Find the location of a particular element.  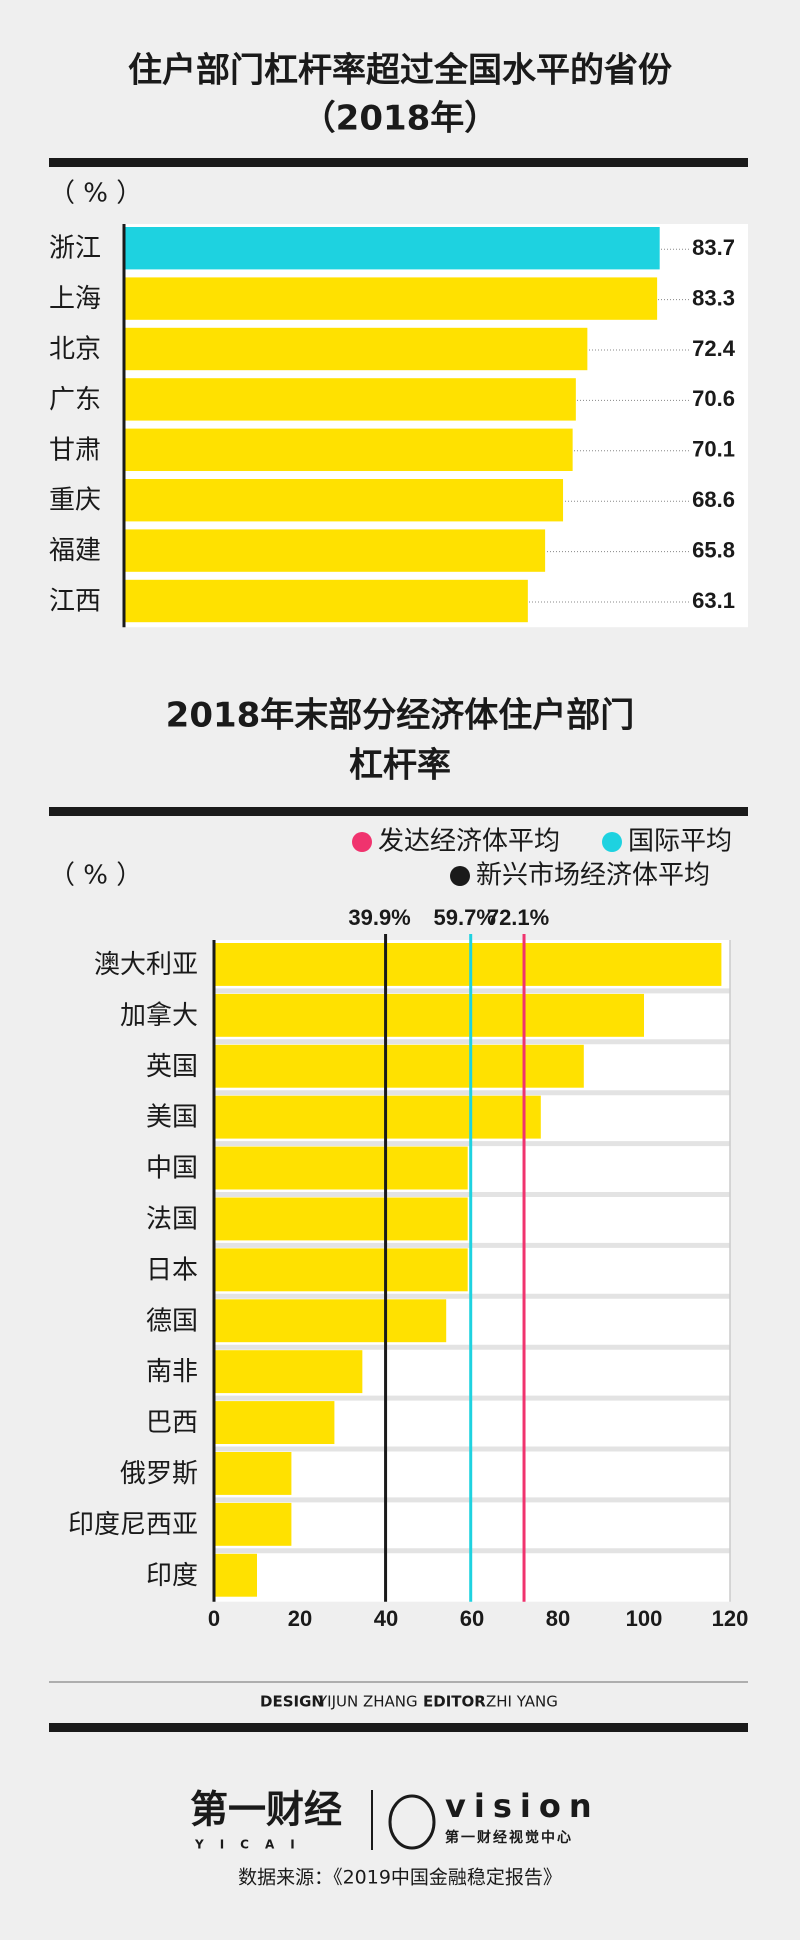

category-label: 美国 is located at coordinates (172, 1118).